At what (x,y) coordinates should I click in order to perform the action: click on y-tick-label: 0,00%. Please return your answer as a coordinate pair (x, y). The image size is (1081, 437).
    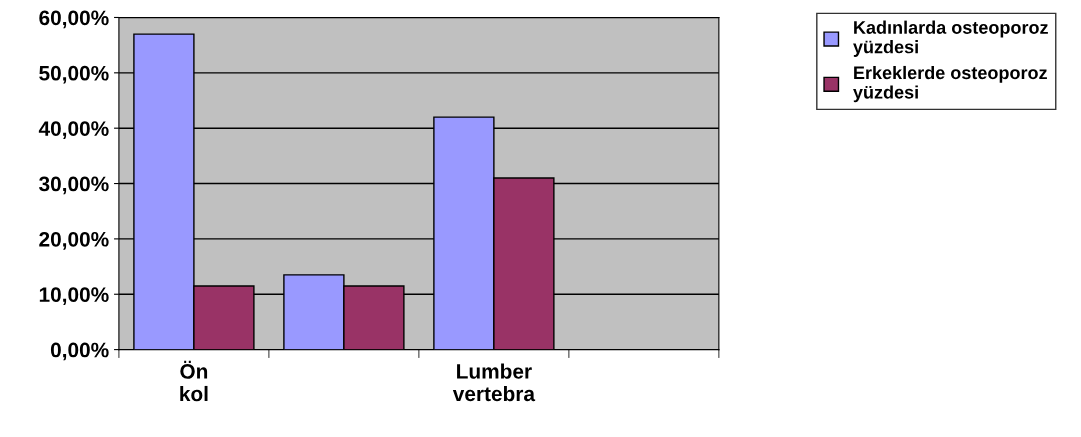
    Looking at the image, I should click on (79, 351).